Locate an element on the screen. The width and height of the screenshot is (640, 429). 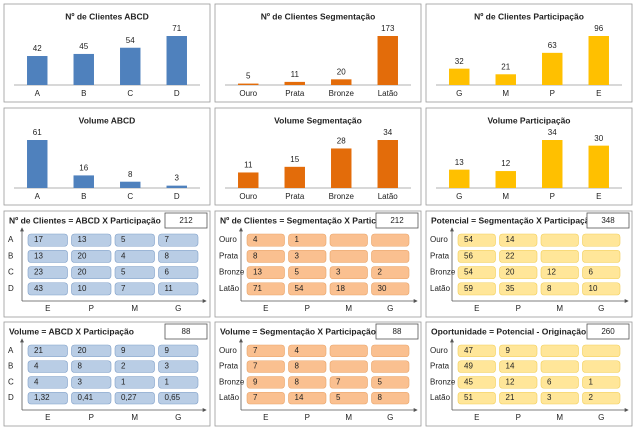
cell-value: 1,32 is located at coordinates (42, 397).